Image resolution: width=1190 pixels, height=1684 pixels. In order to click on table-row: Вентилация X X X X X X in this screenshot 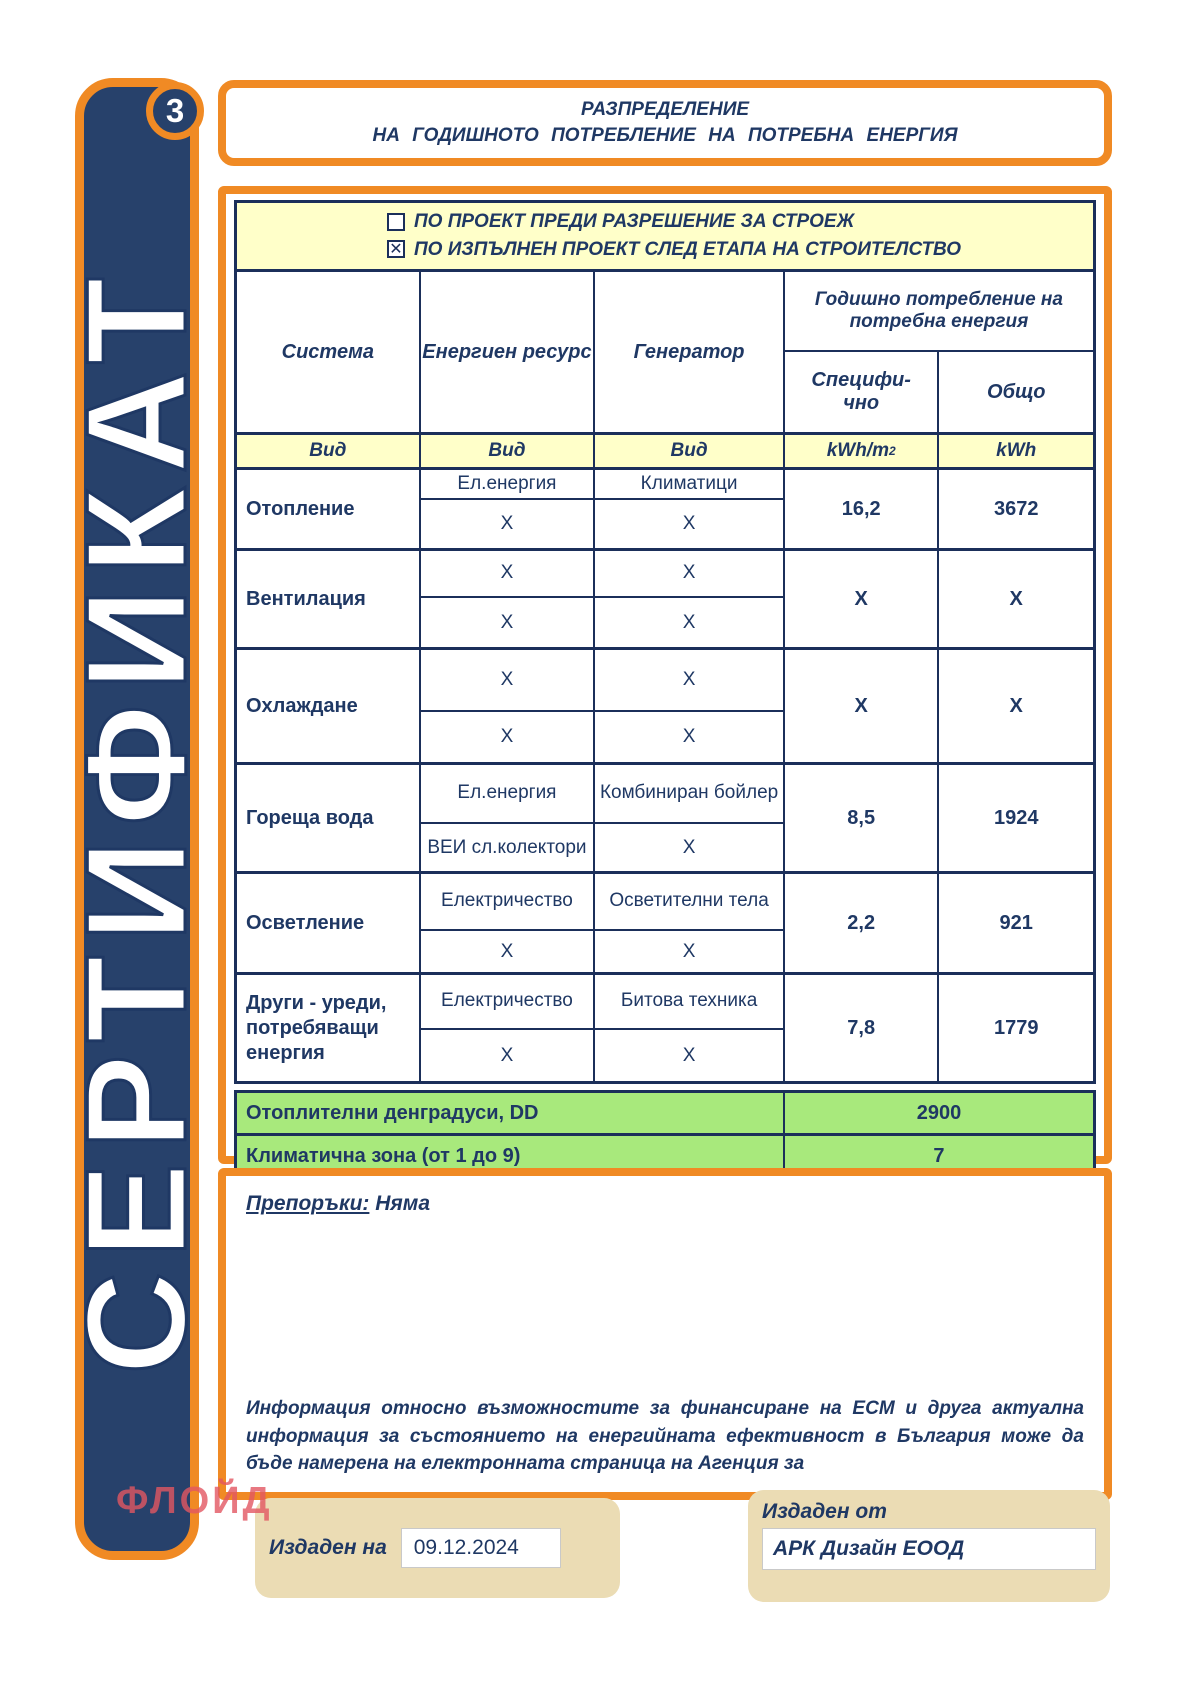, I will do `click(665, 601)`.